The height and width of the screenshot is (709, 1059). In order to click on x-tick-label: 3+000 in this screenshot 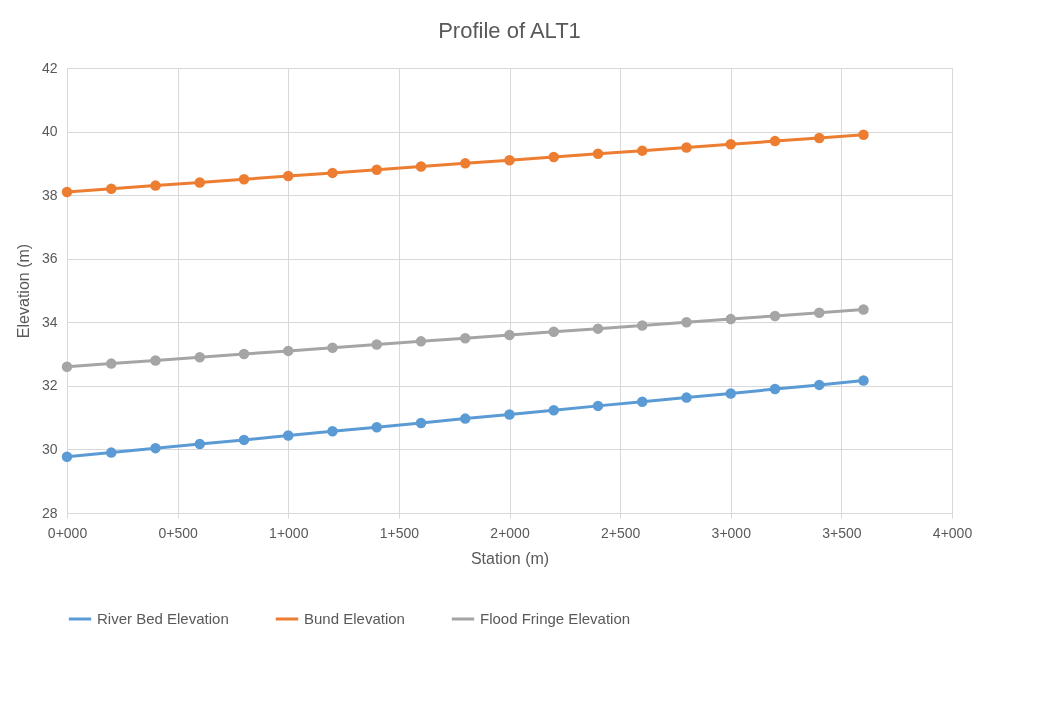, I will do `click(731, 532)`.